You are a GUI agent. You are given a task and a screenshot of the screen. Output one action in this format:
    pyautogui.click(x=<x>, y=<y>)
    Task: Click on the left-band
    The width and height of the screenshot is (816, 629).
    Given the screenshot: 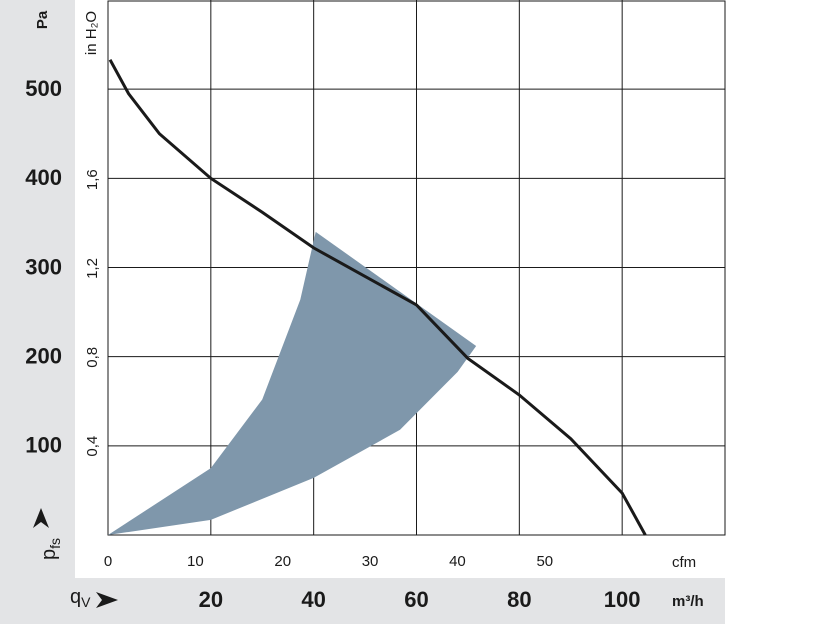 What is the action you would take?
    pyautogui.click(x=37, y=289)
    